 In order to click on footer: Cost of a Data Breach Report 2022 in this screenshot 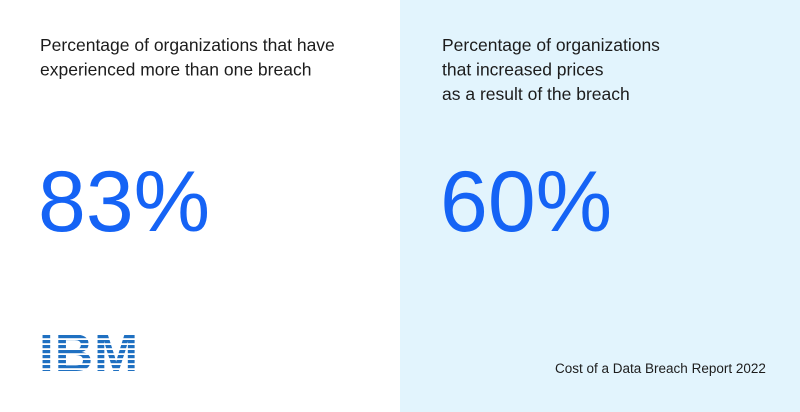, I will do `click(660, 368)`.